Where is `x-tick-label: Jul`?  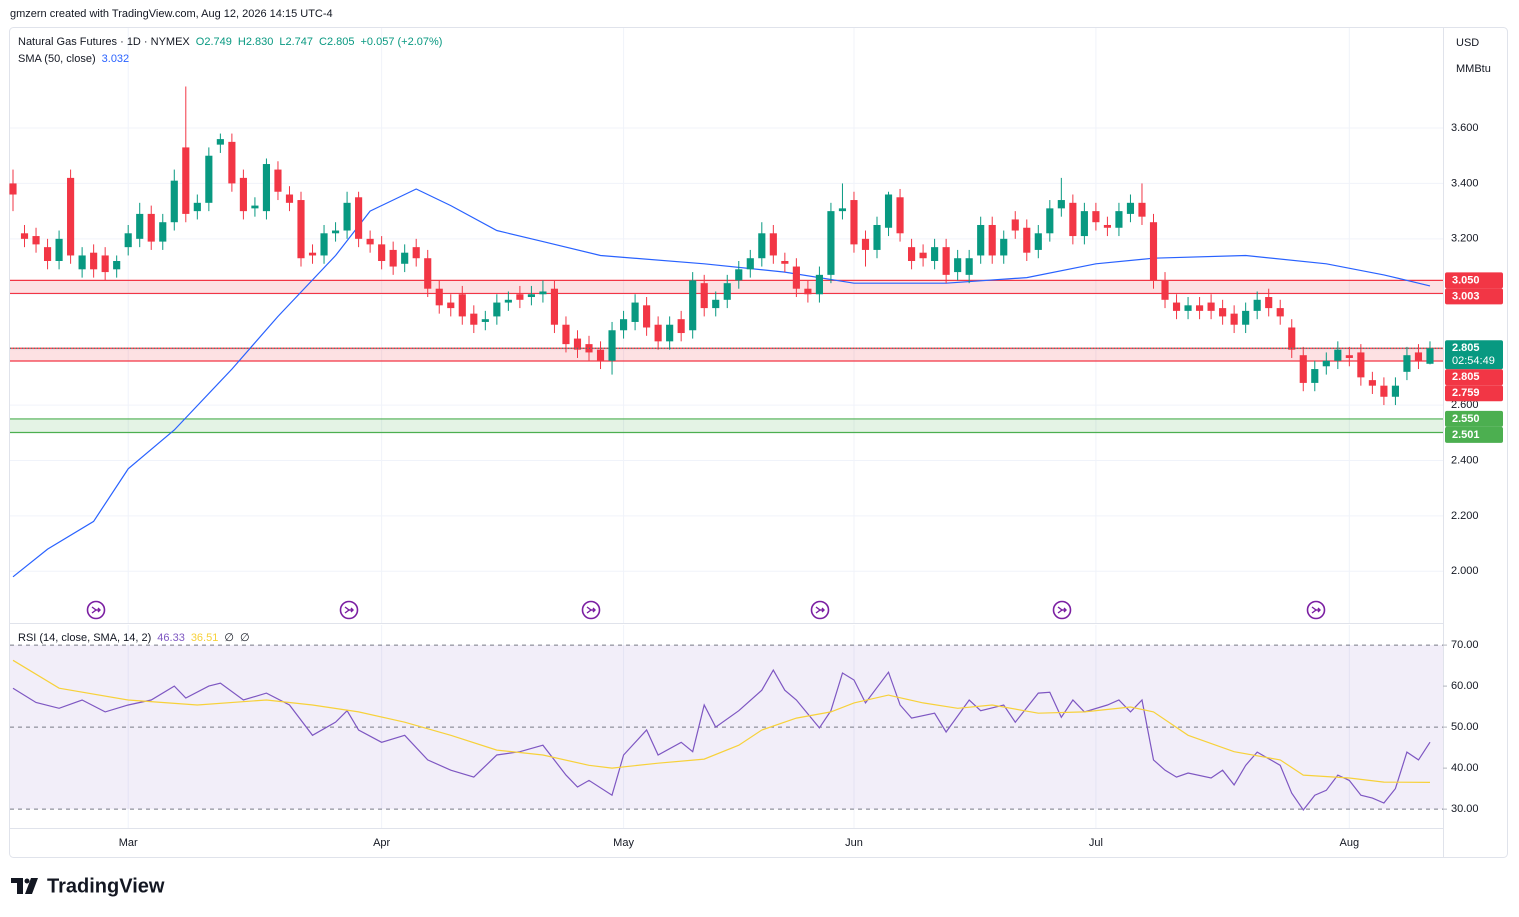 x-tick-label: Jul is located at coordinates (1096, 843).